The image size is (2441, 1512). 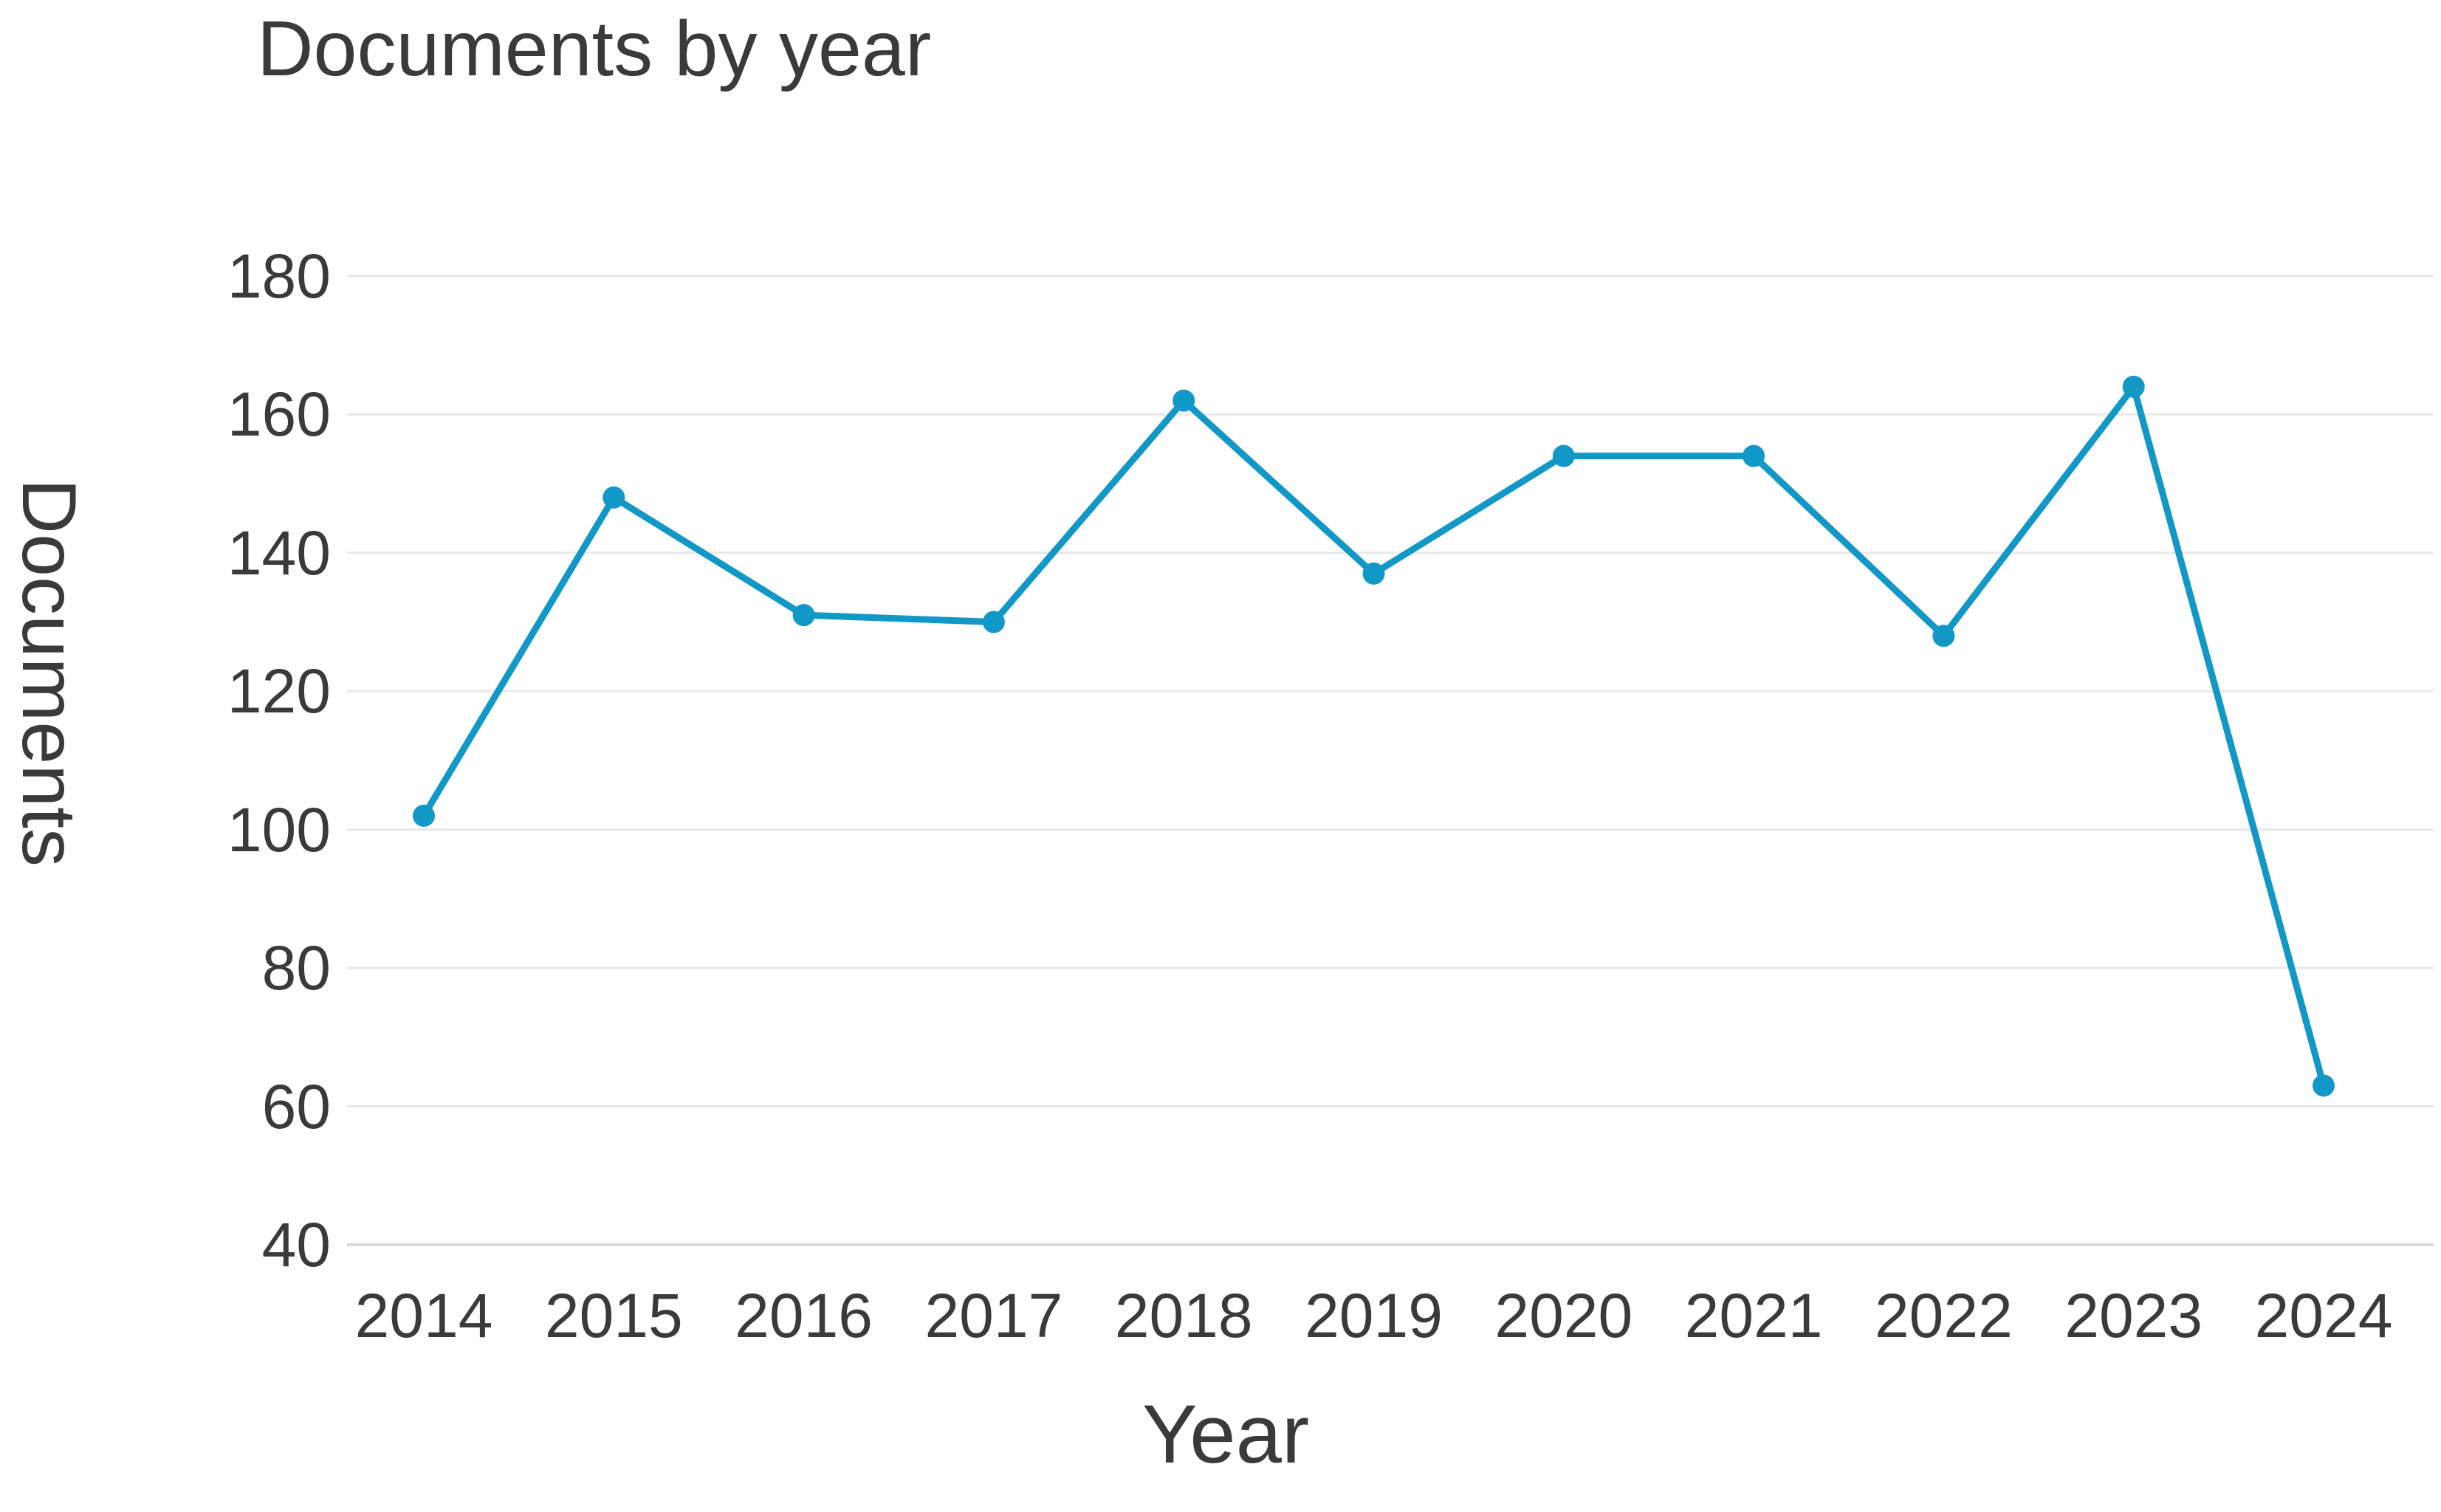 What do you see at coordinates (613, 497) in the screenshot?
I see `data-point-2015` at bounding box center [613, 497].